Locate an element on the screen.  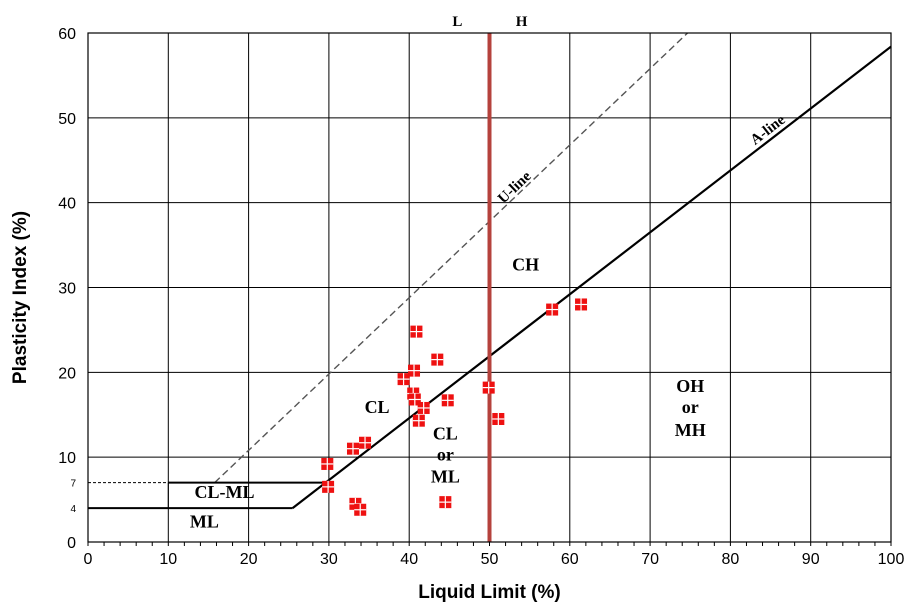
x-tick-label: 50 is located at coordinates (490, 559).